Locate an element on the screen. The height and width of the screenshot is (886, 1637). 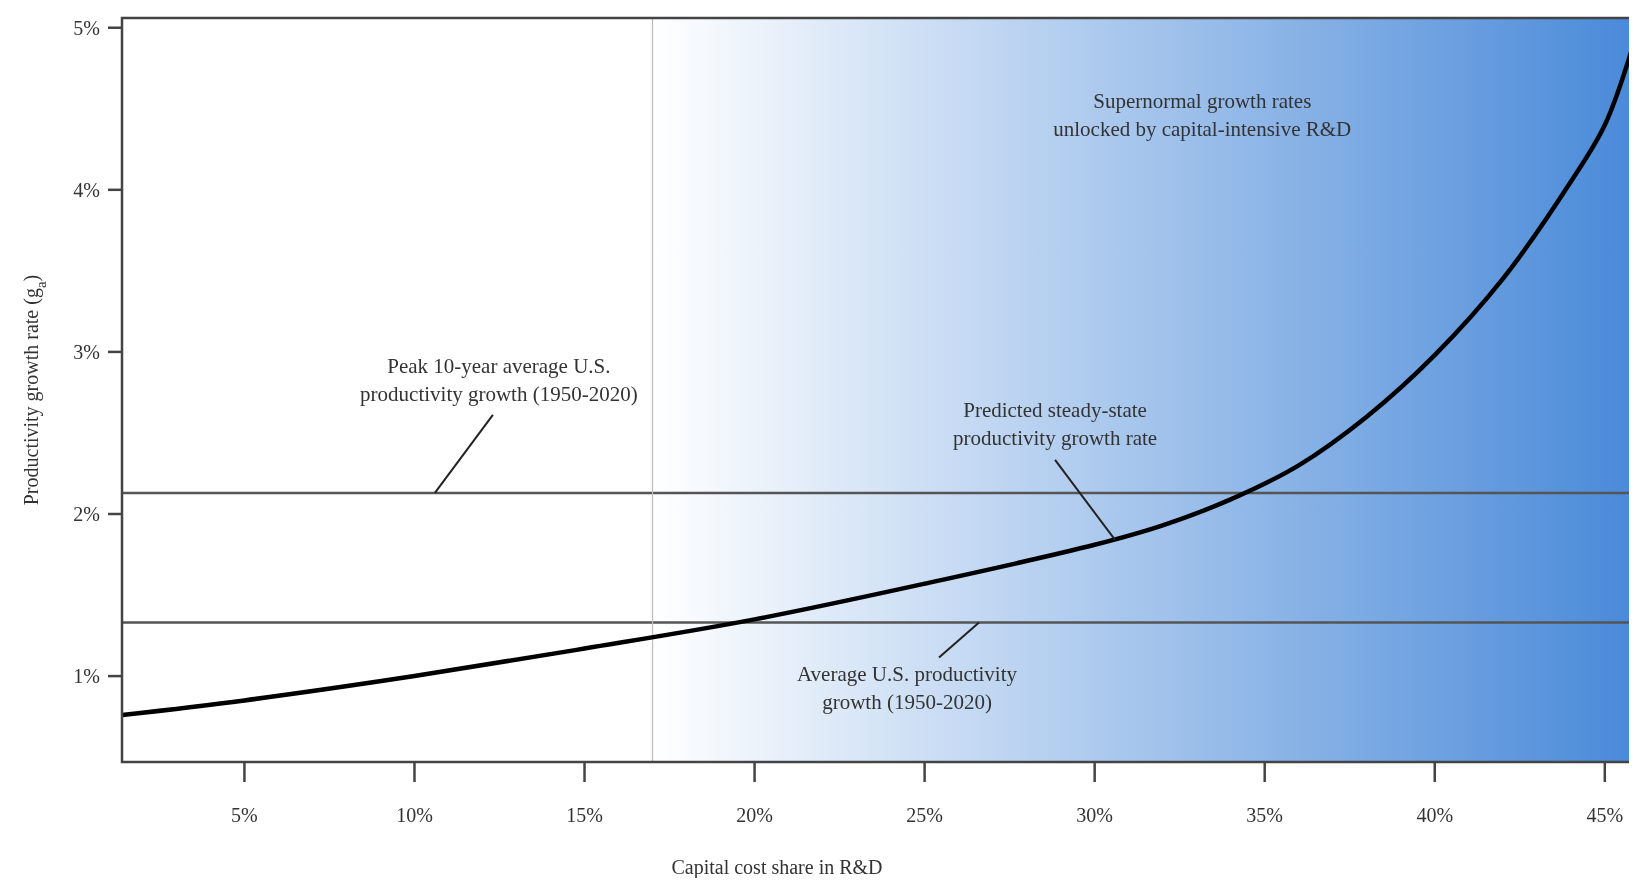
y-tick-label: 1% is located at coordinates (86, 676).